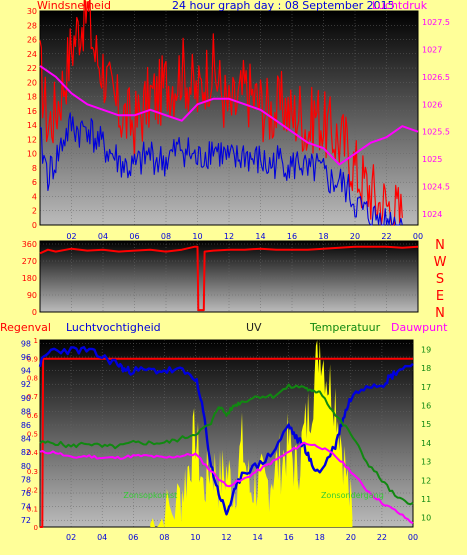 The width and height of the screenshot is (467, 555). Describe the element at coordinates (432, 49) in the screenshot. I see `pressure-tick-label: 1027` at that location.